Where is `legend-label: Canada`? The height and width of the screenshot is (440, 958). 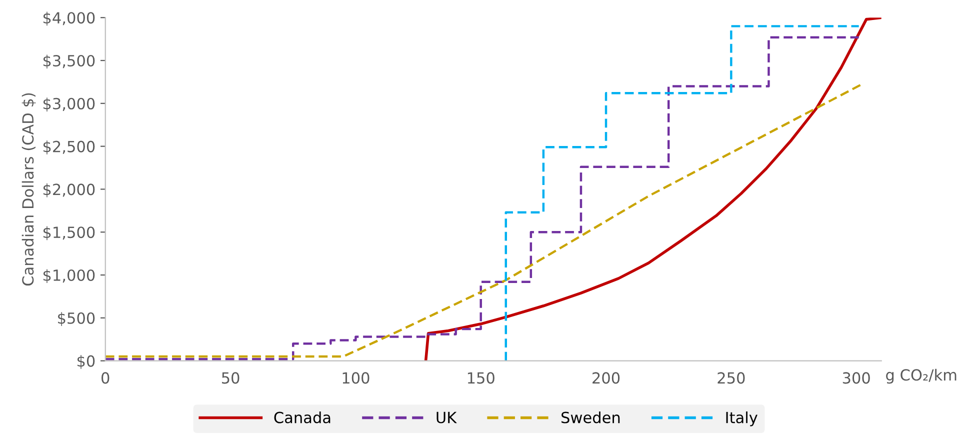 legend-label: Canada is located at coordinates (302, 417).